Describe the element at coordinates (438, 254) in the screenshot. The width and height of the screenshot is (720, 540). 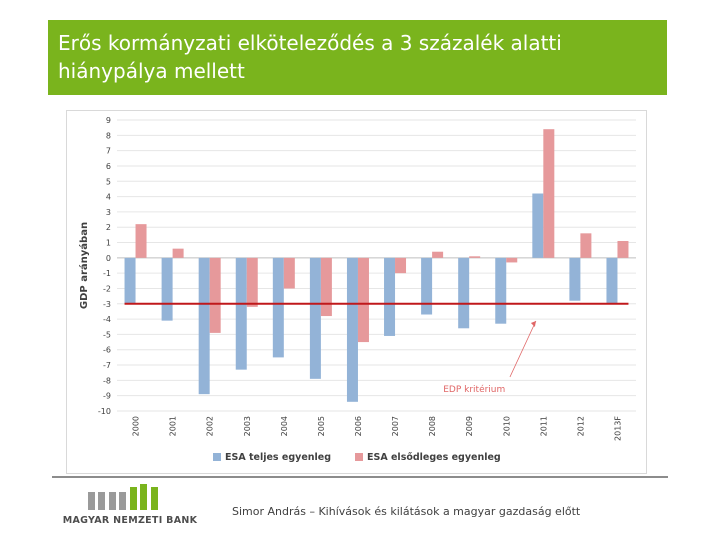
I see `bar-esa-primary-2008` at that location.